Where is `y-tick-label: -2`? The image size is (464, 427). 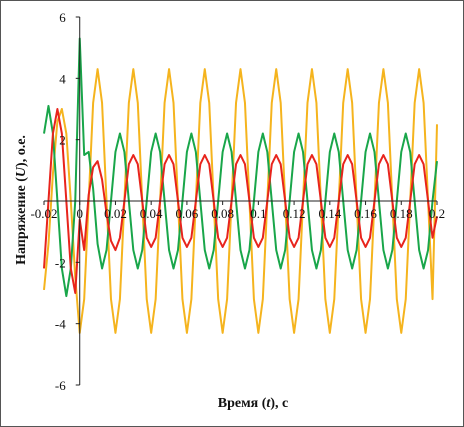
y-tick-label: -2 is located at coordinates (60, 262).